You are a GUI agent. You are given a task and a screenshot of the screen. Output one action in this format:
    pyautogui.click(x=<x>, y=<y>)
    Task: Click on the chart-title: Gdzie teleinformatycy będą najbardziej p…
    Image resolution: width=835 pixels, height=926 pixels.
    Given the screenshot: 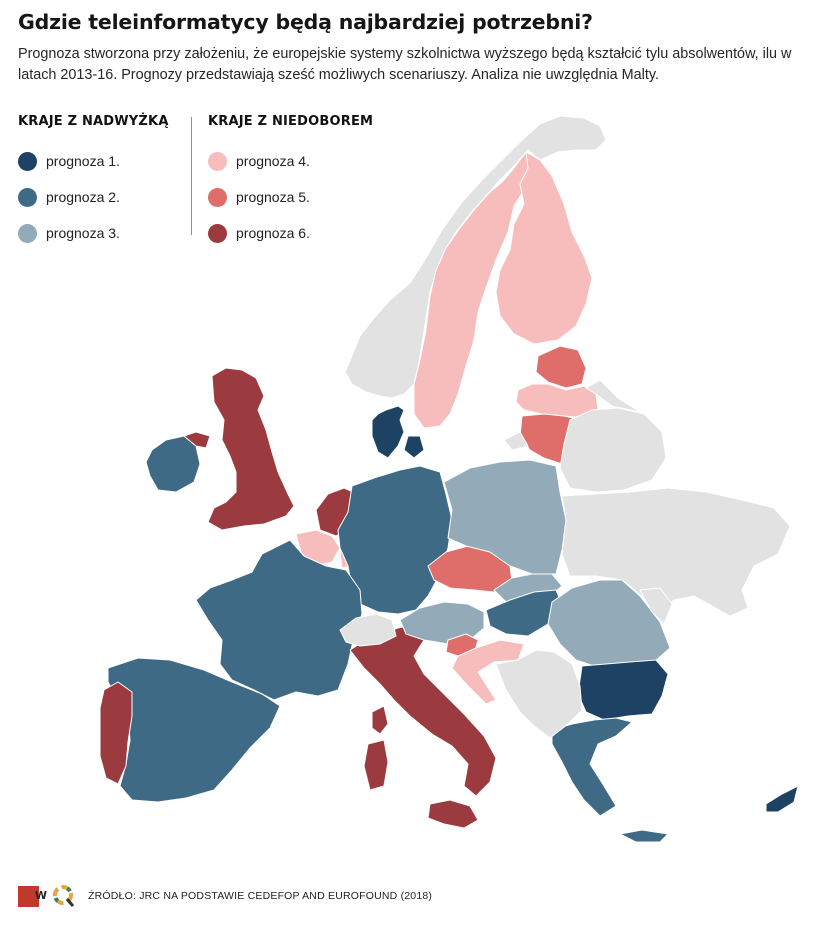 What is the action you would take?
    pyautogui.click(x=305, y=22)
    